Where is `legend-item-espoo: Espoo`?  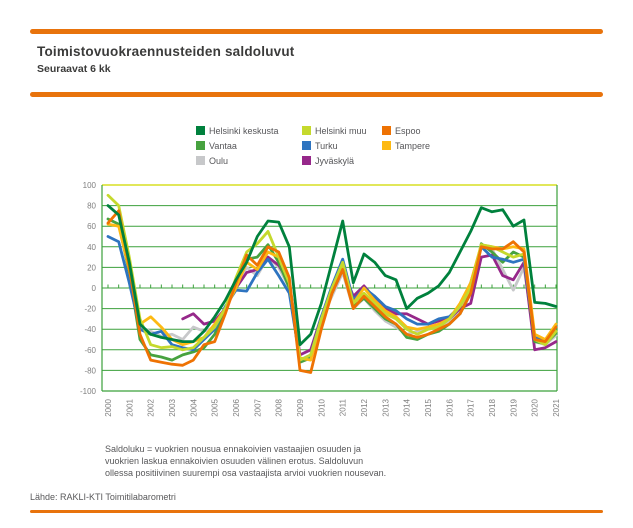 legend-item-espoo: Espoo is located at coordinates (418, 130).